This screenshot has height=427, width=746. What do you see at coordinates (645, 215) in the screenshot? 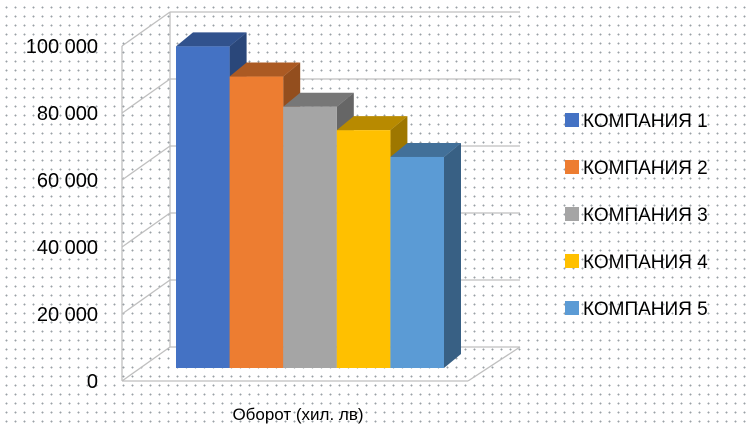
I see `legend-label: КОМПАНИЯ 3` at bounding box center [645, 215].